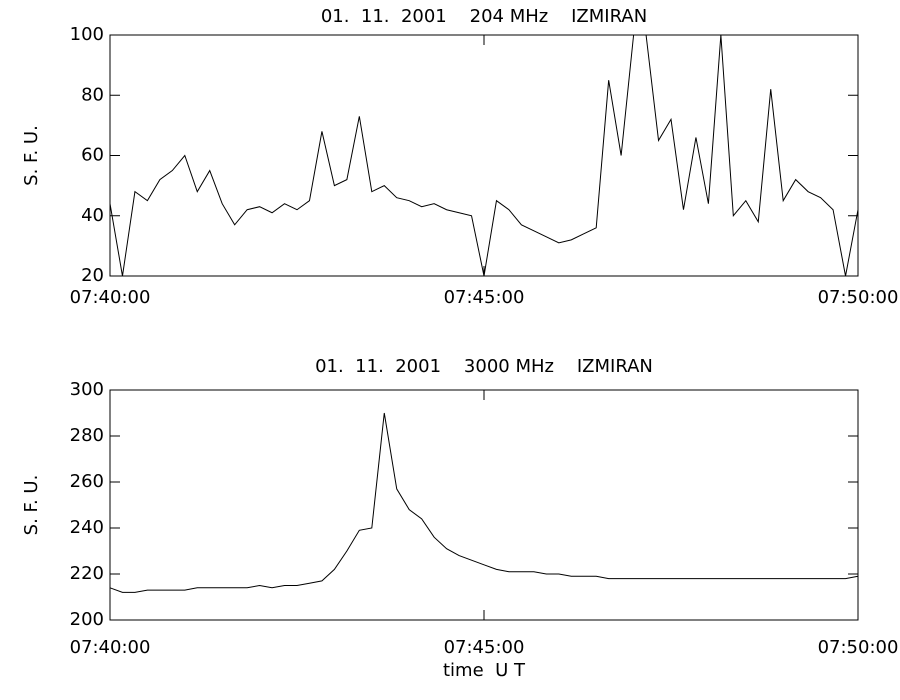 This screenshot has width=900, height=700. What do you see at coordinates (484, 16) in the screenshot?
I see `chart-title: 01. 11. 2001 204 MHz IZMIRAN` at bounding box center [484, 16].